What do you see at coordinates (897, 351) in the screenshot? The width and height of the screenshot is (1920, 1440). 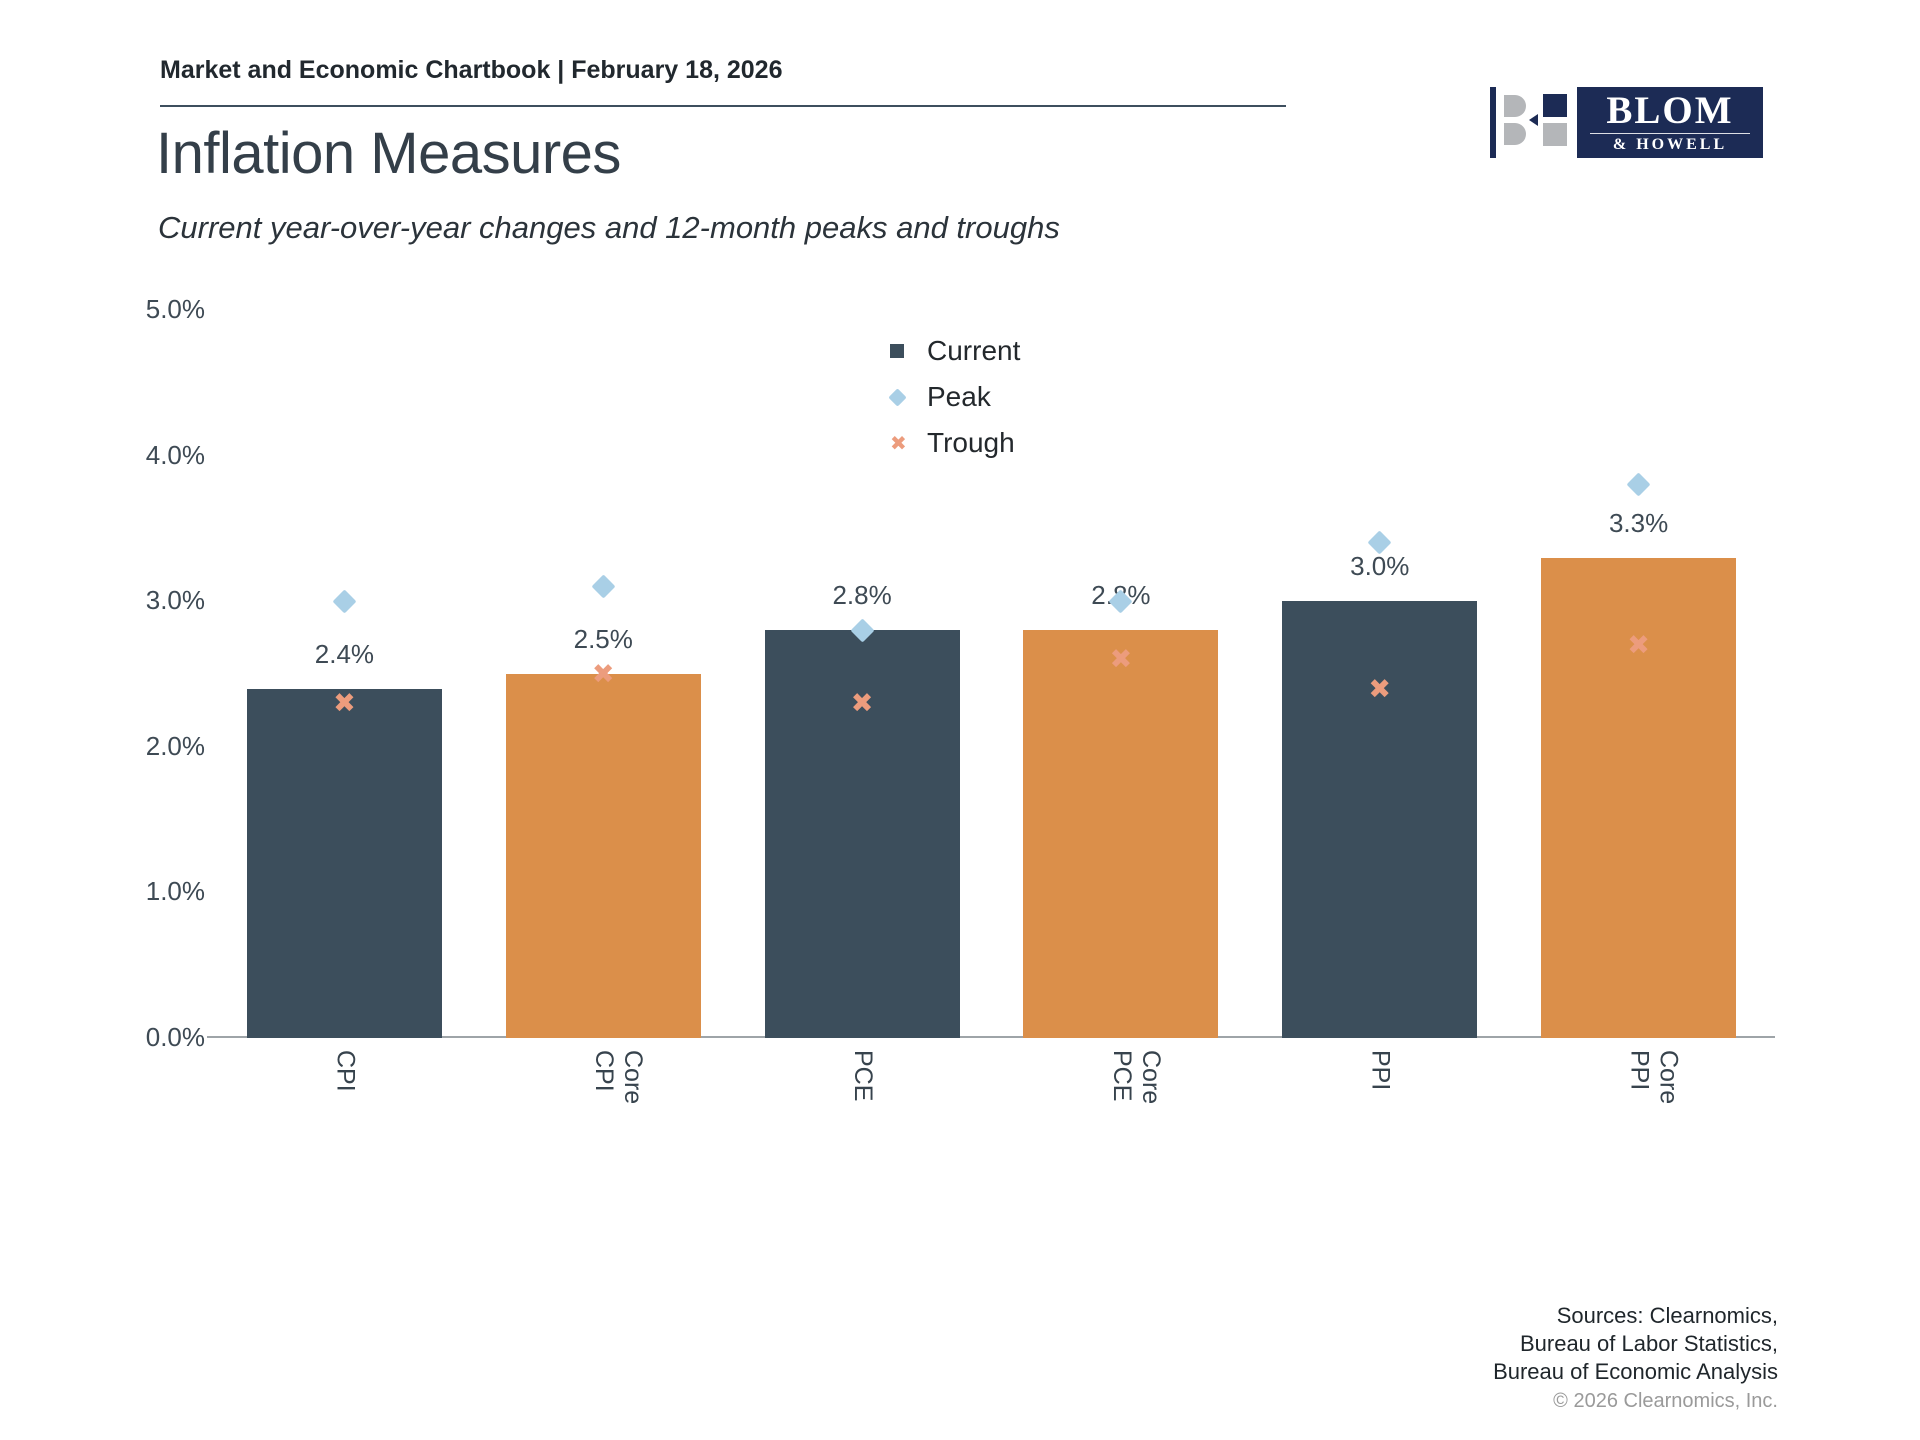 I see `square-glyph` at bounding box center [897, 351].